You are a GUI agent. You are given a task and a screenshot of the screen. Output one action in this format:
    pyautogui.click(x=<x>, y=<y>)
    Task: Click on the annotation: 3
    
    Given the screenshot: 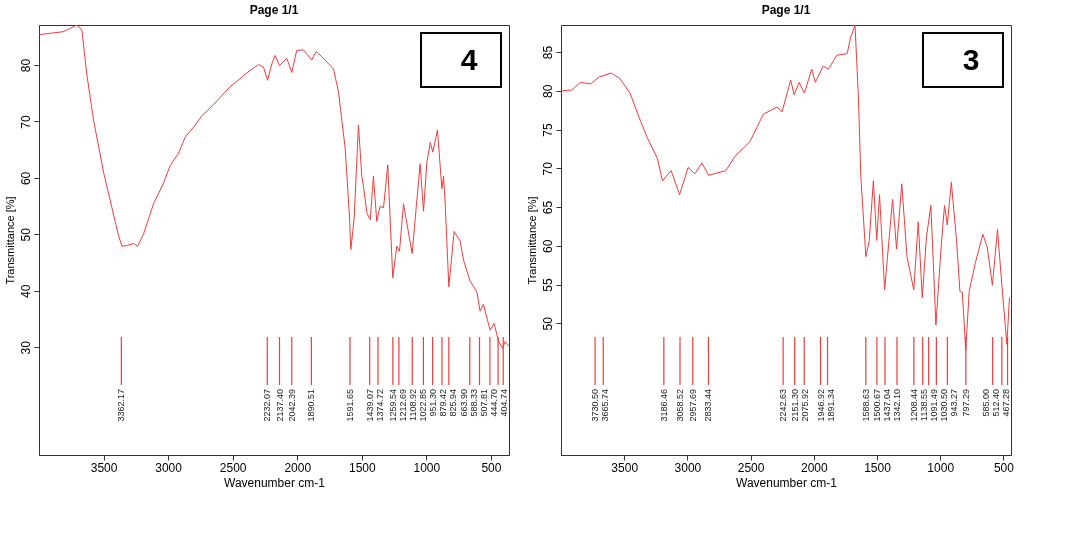 What is the action you would take?
    pyautogui.click(x=971, y=59)
    